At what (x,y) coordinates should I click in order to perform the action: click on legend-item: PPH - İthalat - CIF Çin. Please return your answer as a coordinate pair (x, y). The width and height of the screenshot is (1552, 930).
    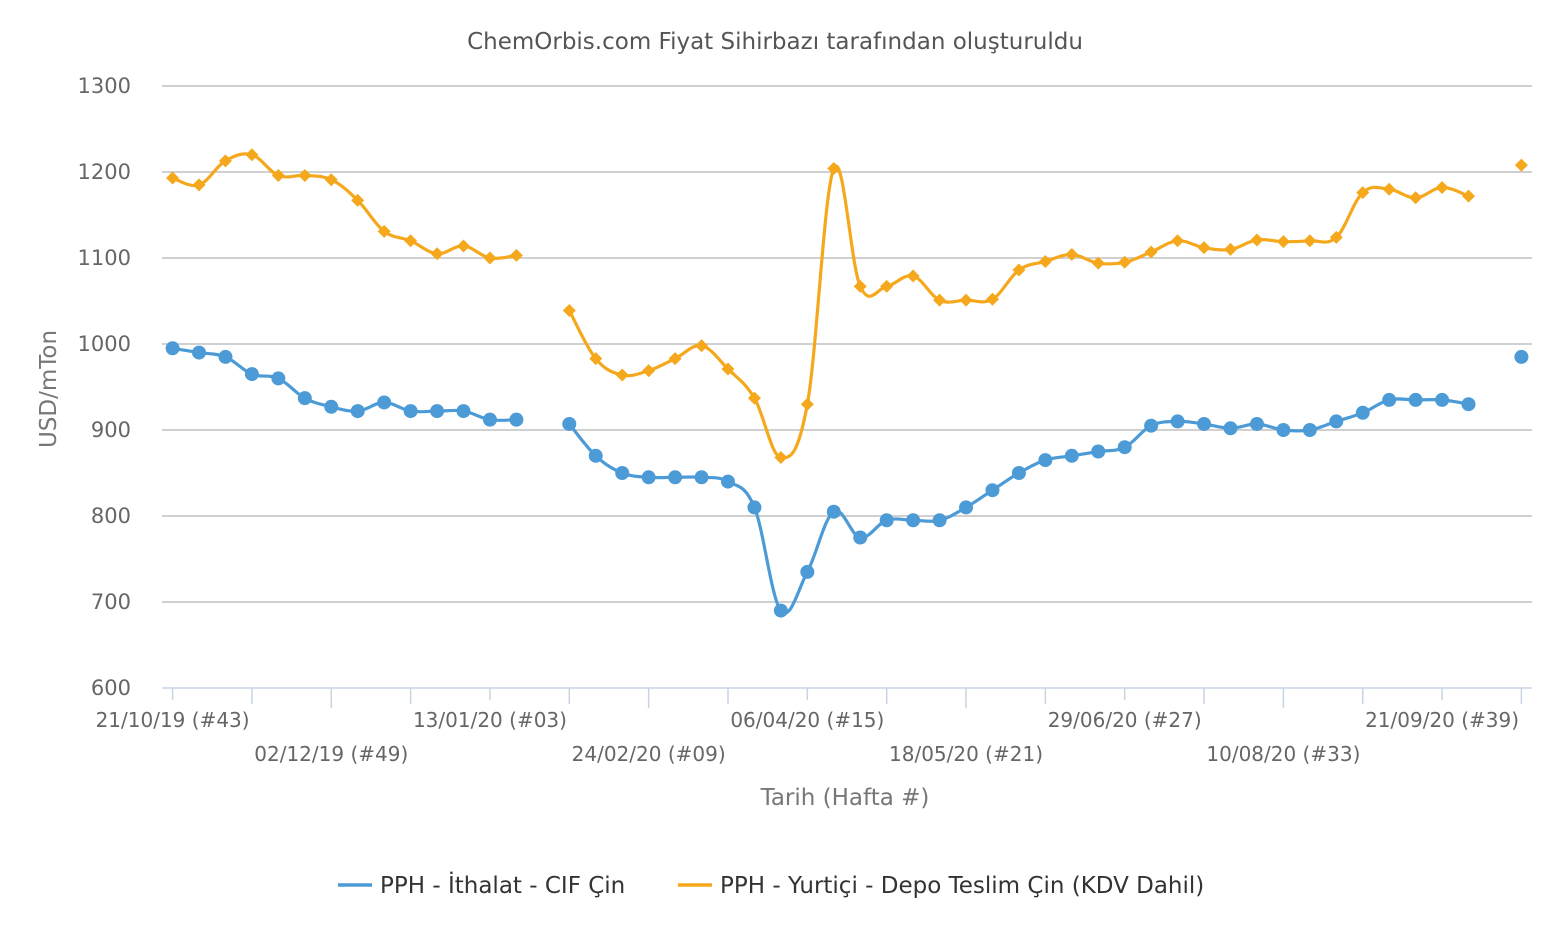
    Looking at the image, I should click on (481, 885).